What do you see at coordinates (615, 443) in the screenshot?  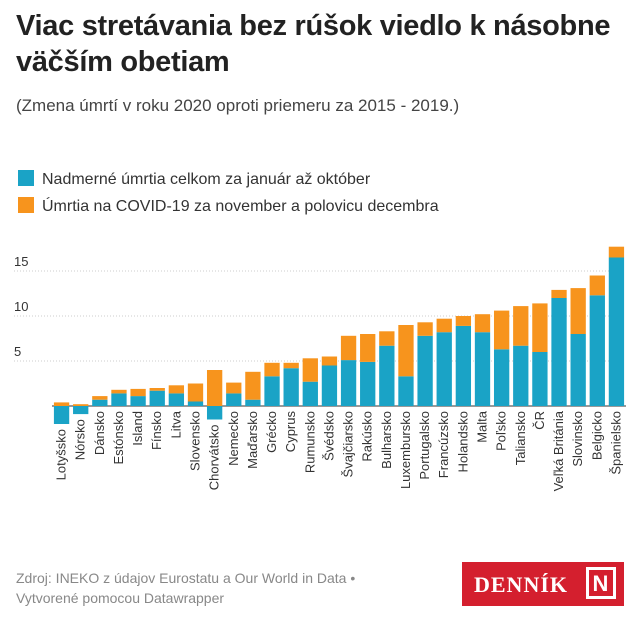 I see `x-tick-label: Španielsko` at bounding box center [615, 443].